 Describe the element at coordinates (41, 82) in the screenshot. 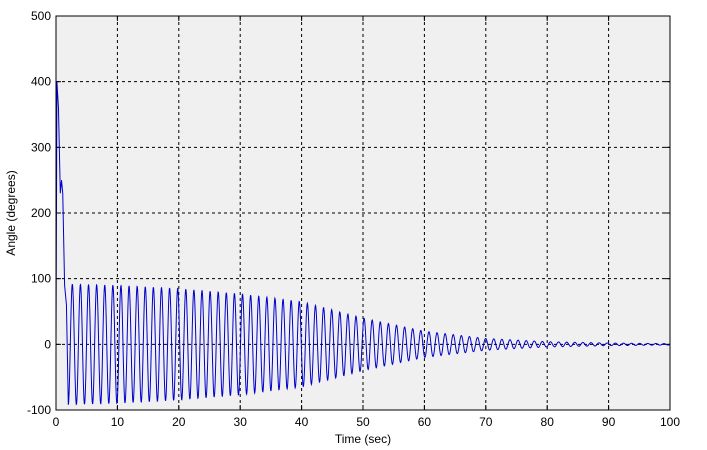

I see `y-tick-label: 400` at that location.